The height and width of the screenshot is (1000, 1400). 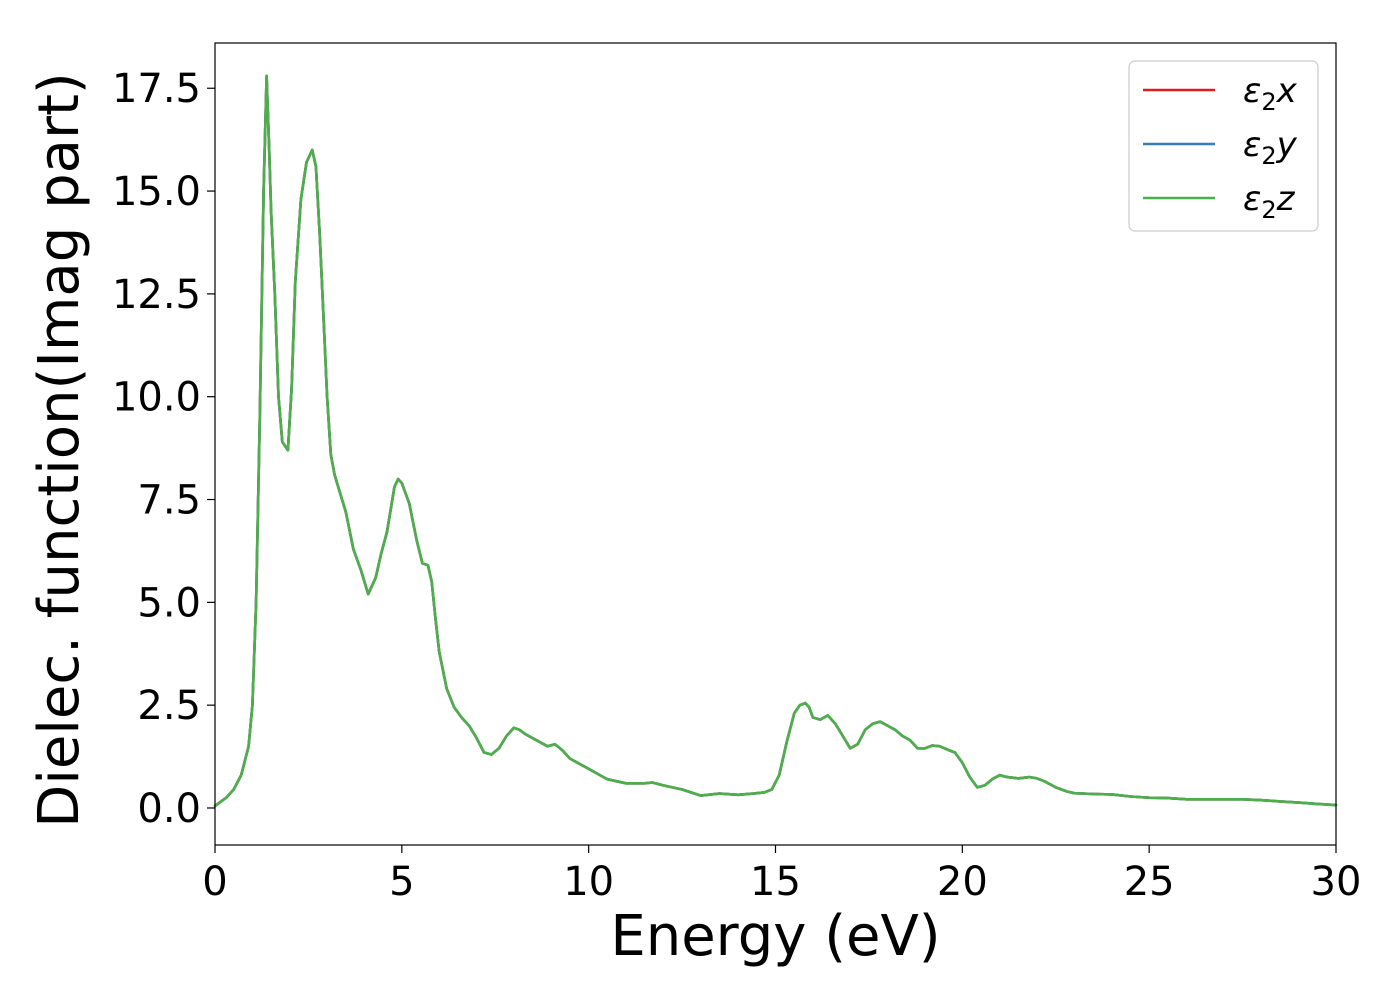 What do you see at coordinates (1270, 147) in the screenshot?
I see `legend-label-2: ε2y` at bounding box center [1270, 147].